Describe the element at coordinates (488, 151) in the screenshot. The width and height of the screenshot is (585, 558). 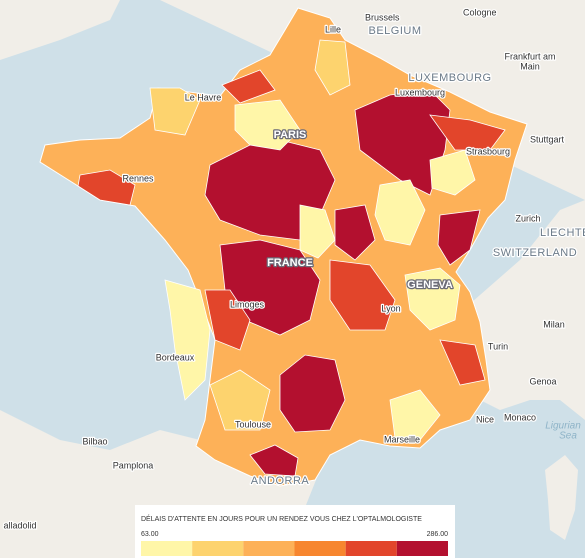
I see `place-label: Strasbourg` at that location.